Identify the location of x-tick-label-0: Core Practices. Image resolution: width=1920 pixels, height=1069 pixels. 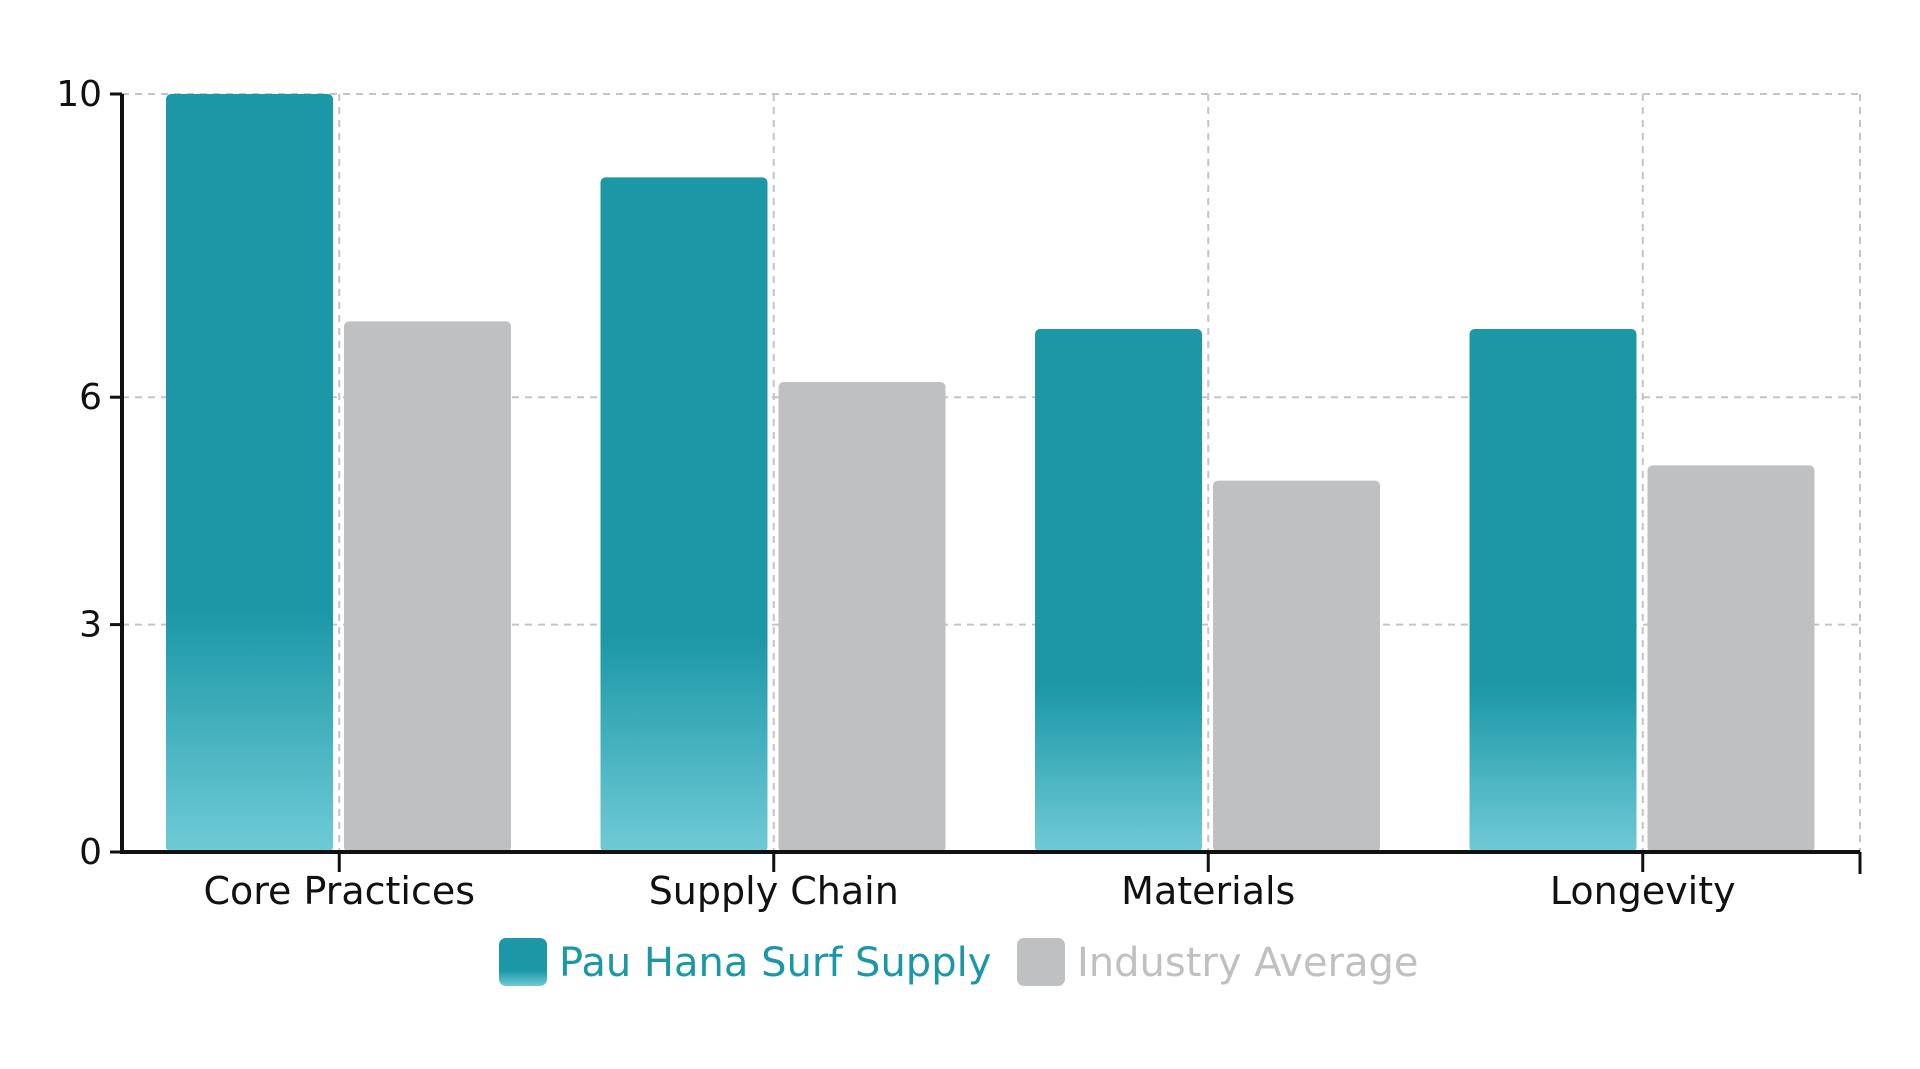
(339, 891).